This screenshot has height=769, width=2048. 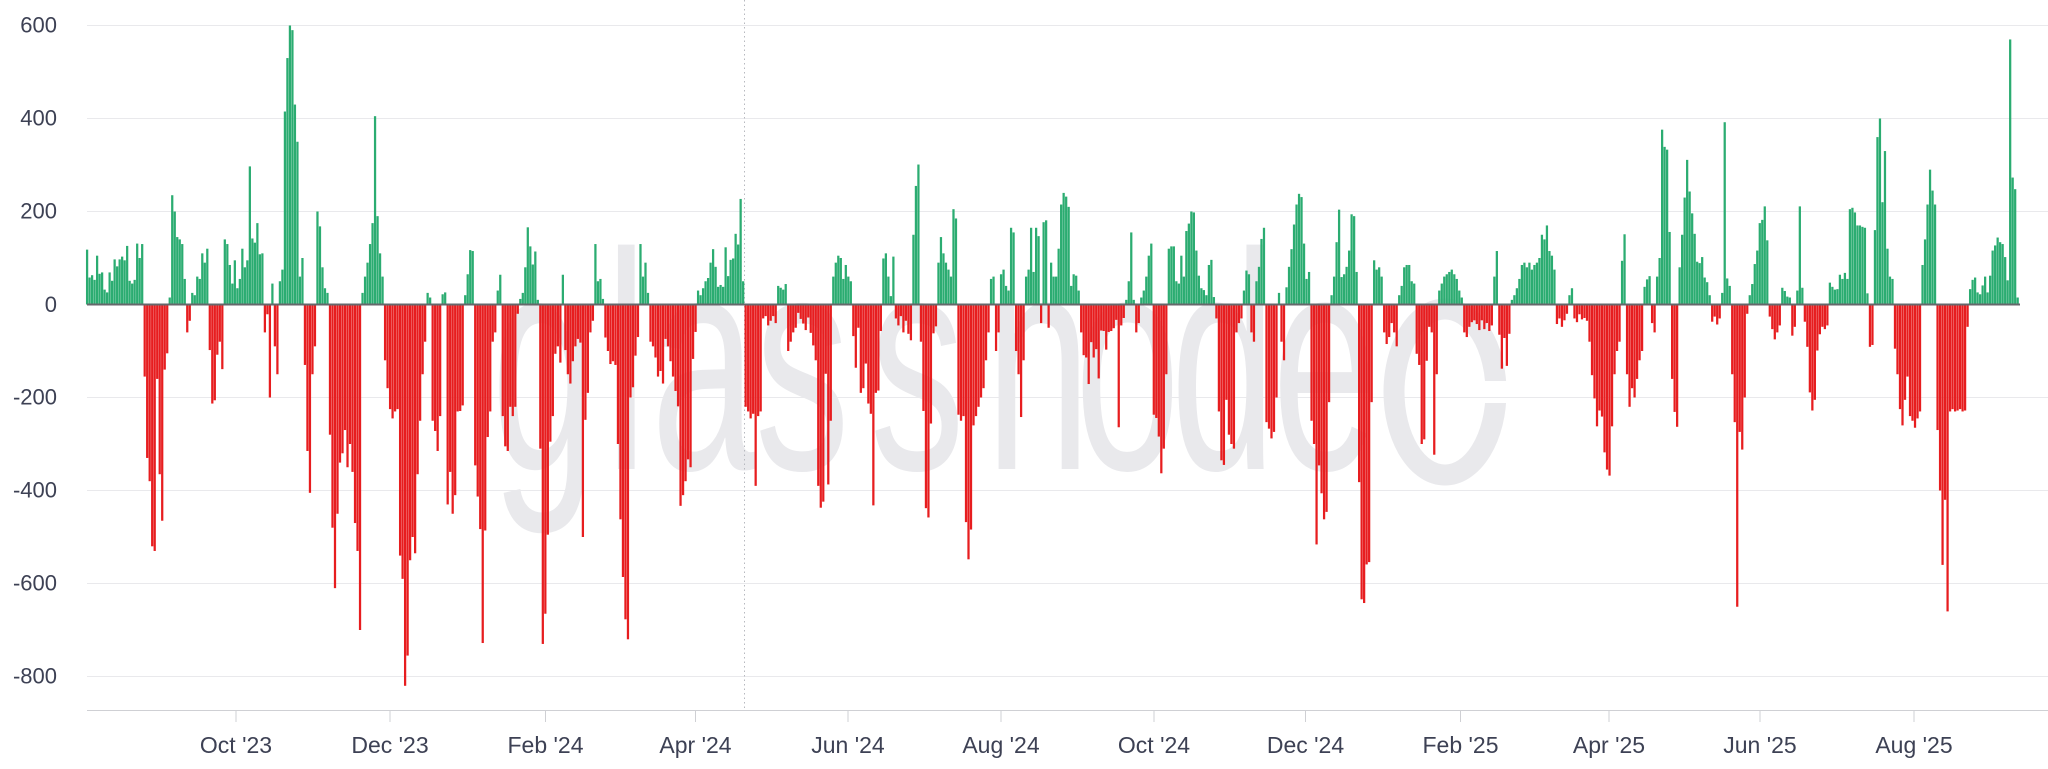 What do you see at coordinates (1461, 745) in the screenshot?
I see `svg-text: Feb '25` at bounding box center [1461, 745].